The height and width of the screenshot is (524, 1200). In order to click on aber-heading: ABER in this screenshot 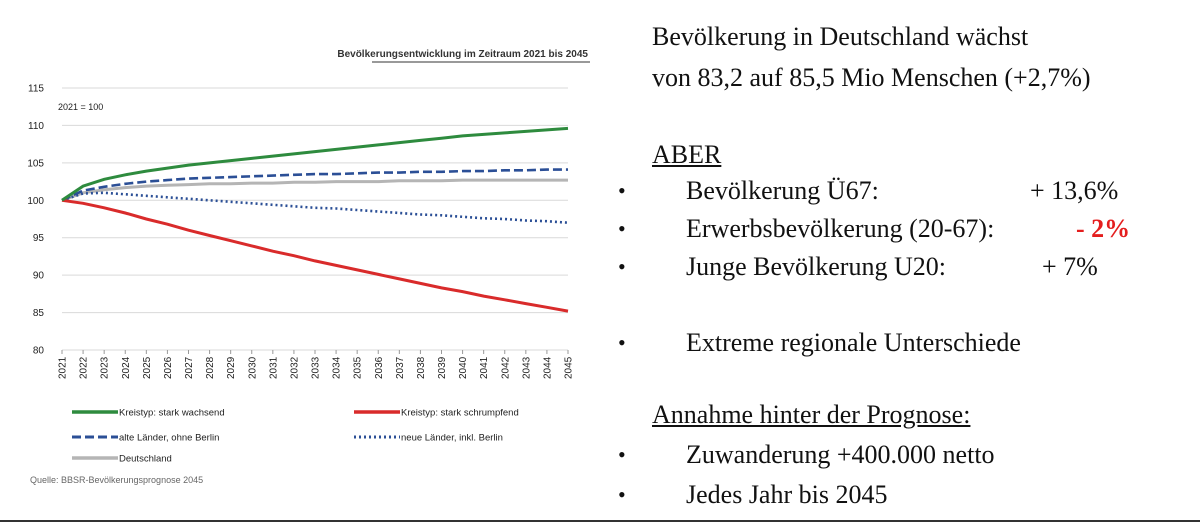, I will do `click(687, 154)`.